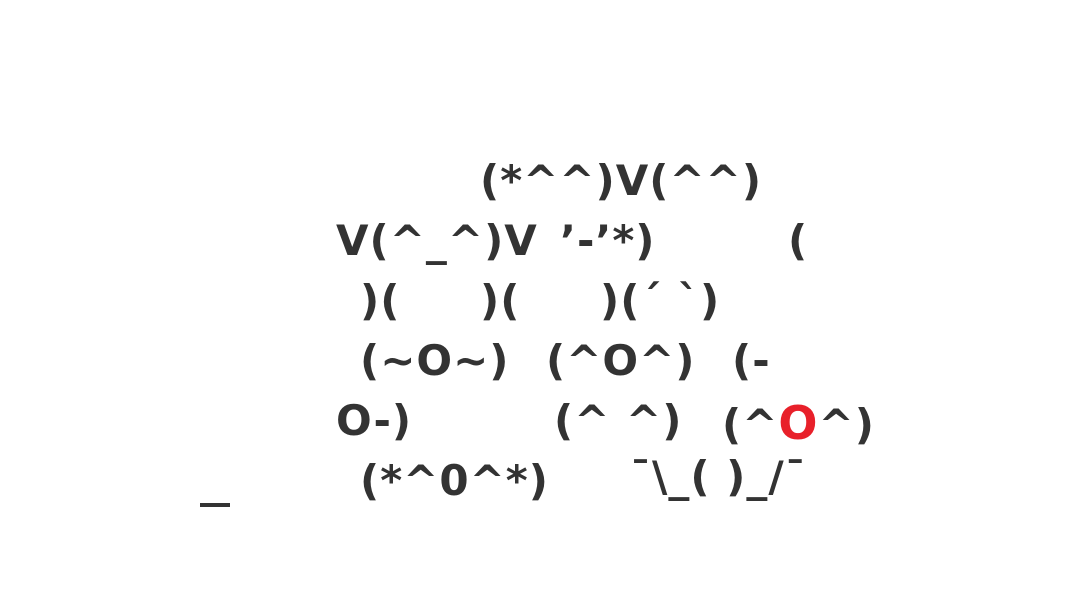 The width and height of the screenshot is (1066, 600). Describe the element at coordinates (374, 420) in the screenshot. I see `emoticon-row5a: O-)` at that location.